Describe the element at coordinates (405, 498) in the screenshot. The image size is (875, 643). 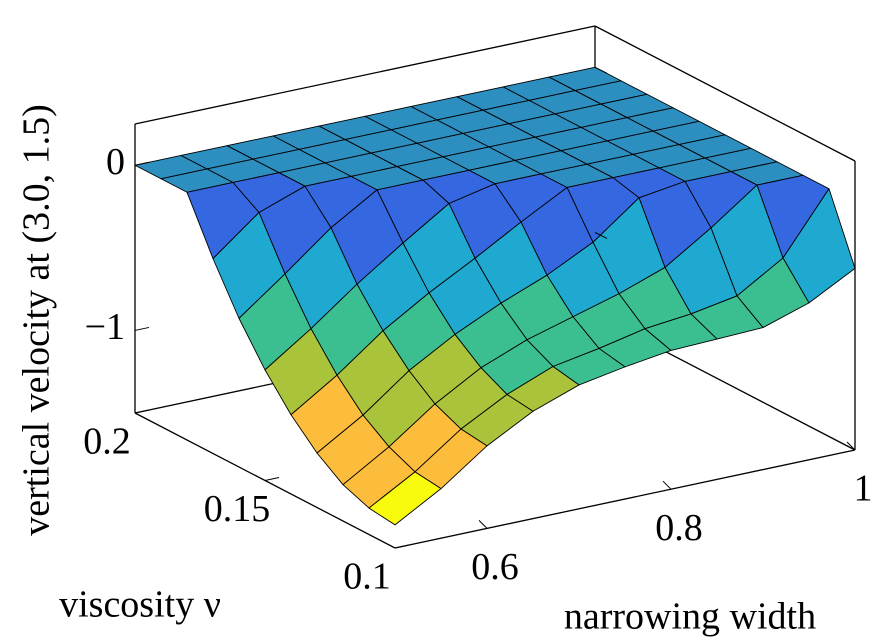
I see `surface-cell` at that location.